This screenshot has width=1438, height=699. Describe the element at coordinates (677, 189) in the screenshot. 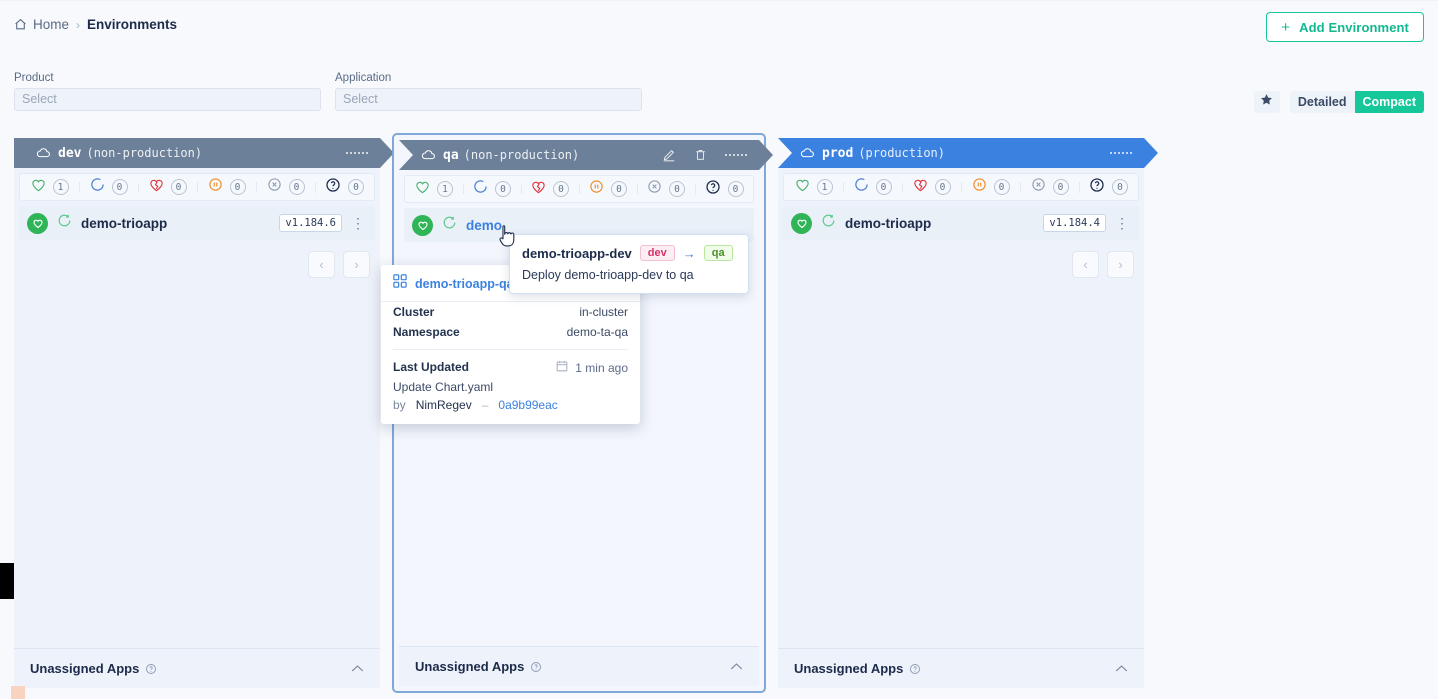

I see `status-missing-count: 0` at that location.